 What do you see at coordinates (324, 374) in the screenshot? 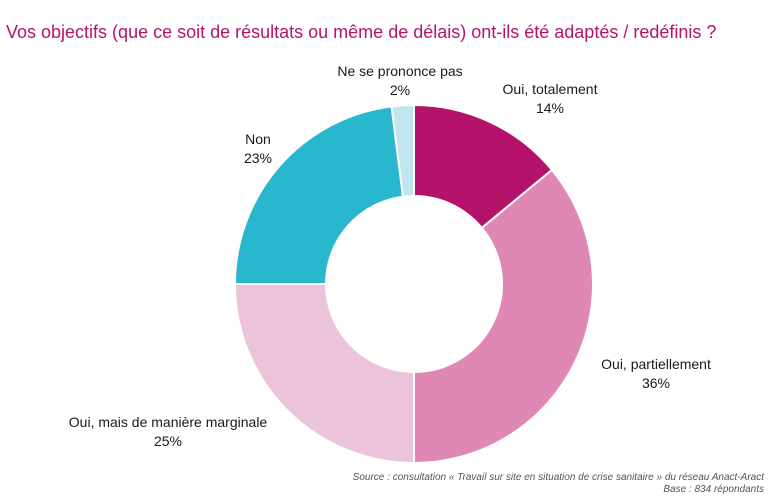
I see `slice-oui-marginale` at bounding box center [324, 374].